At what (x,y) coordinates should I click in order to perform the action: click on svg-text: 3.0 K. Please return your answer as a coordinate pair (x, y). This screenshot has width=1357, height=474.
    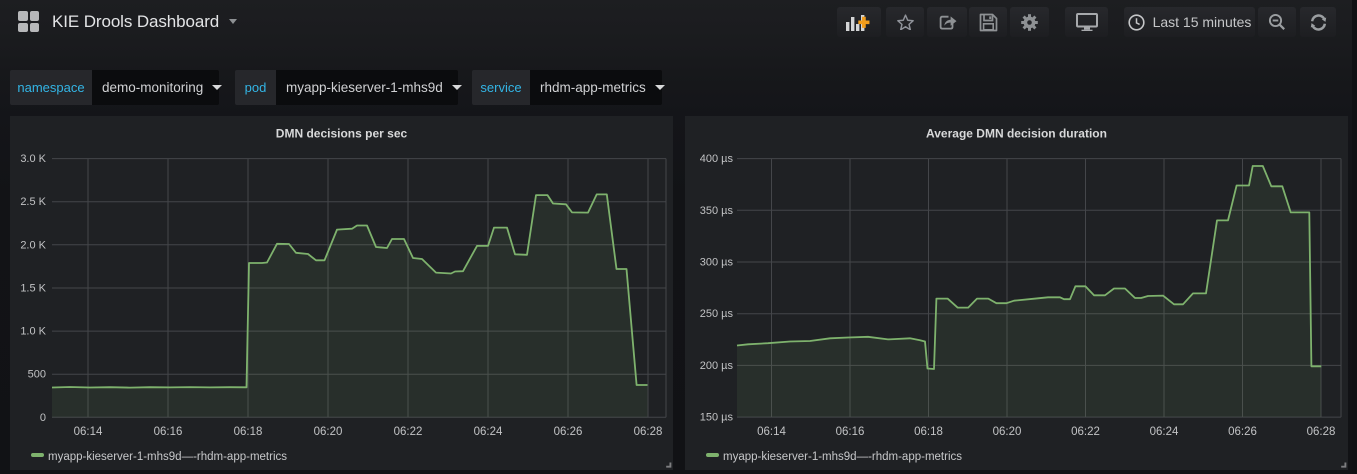
    Looking at the image, I should click on (33, 159).